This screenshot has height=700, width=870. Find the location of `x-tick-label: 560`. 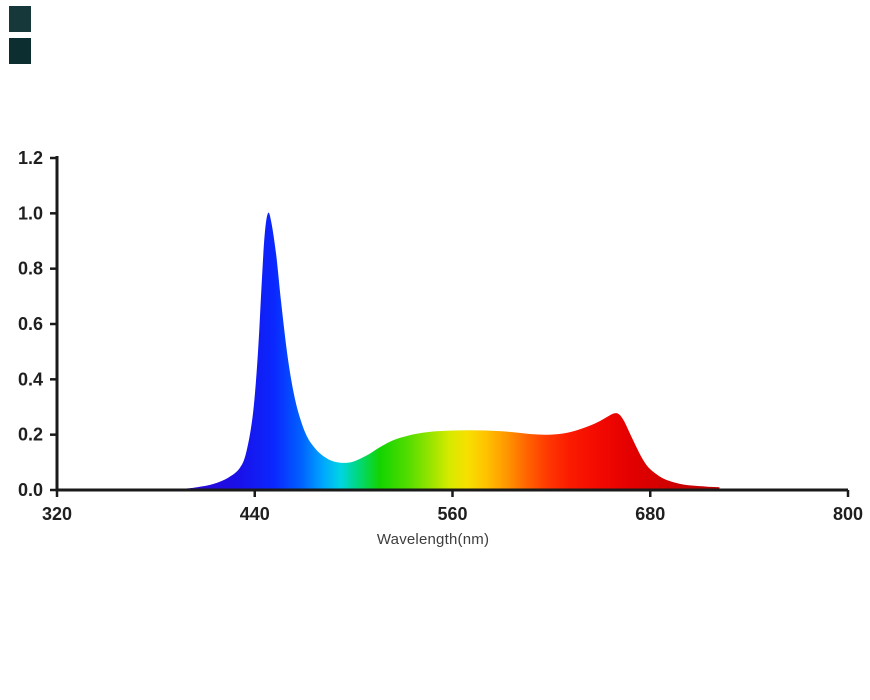

x-tick-label: 560 is located at coordinates (452, 514).